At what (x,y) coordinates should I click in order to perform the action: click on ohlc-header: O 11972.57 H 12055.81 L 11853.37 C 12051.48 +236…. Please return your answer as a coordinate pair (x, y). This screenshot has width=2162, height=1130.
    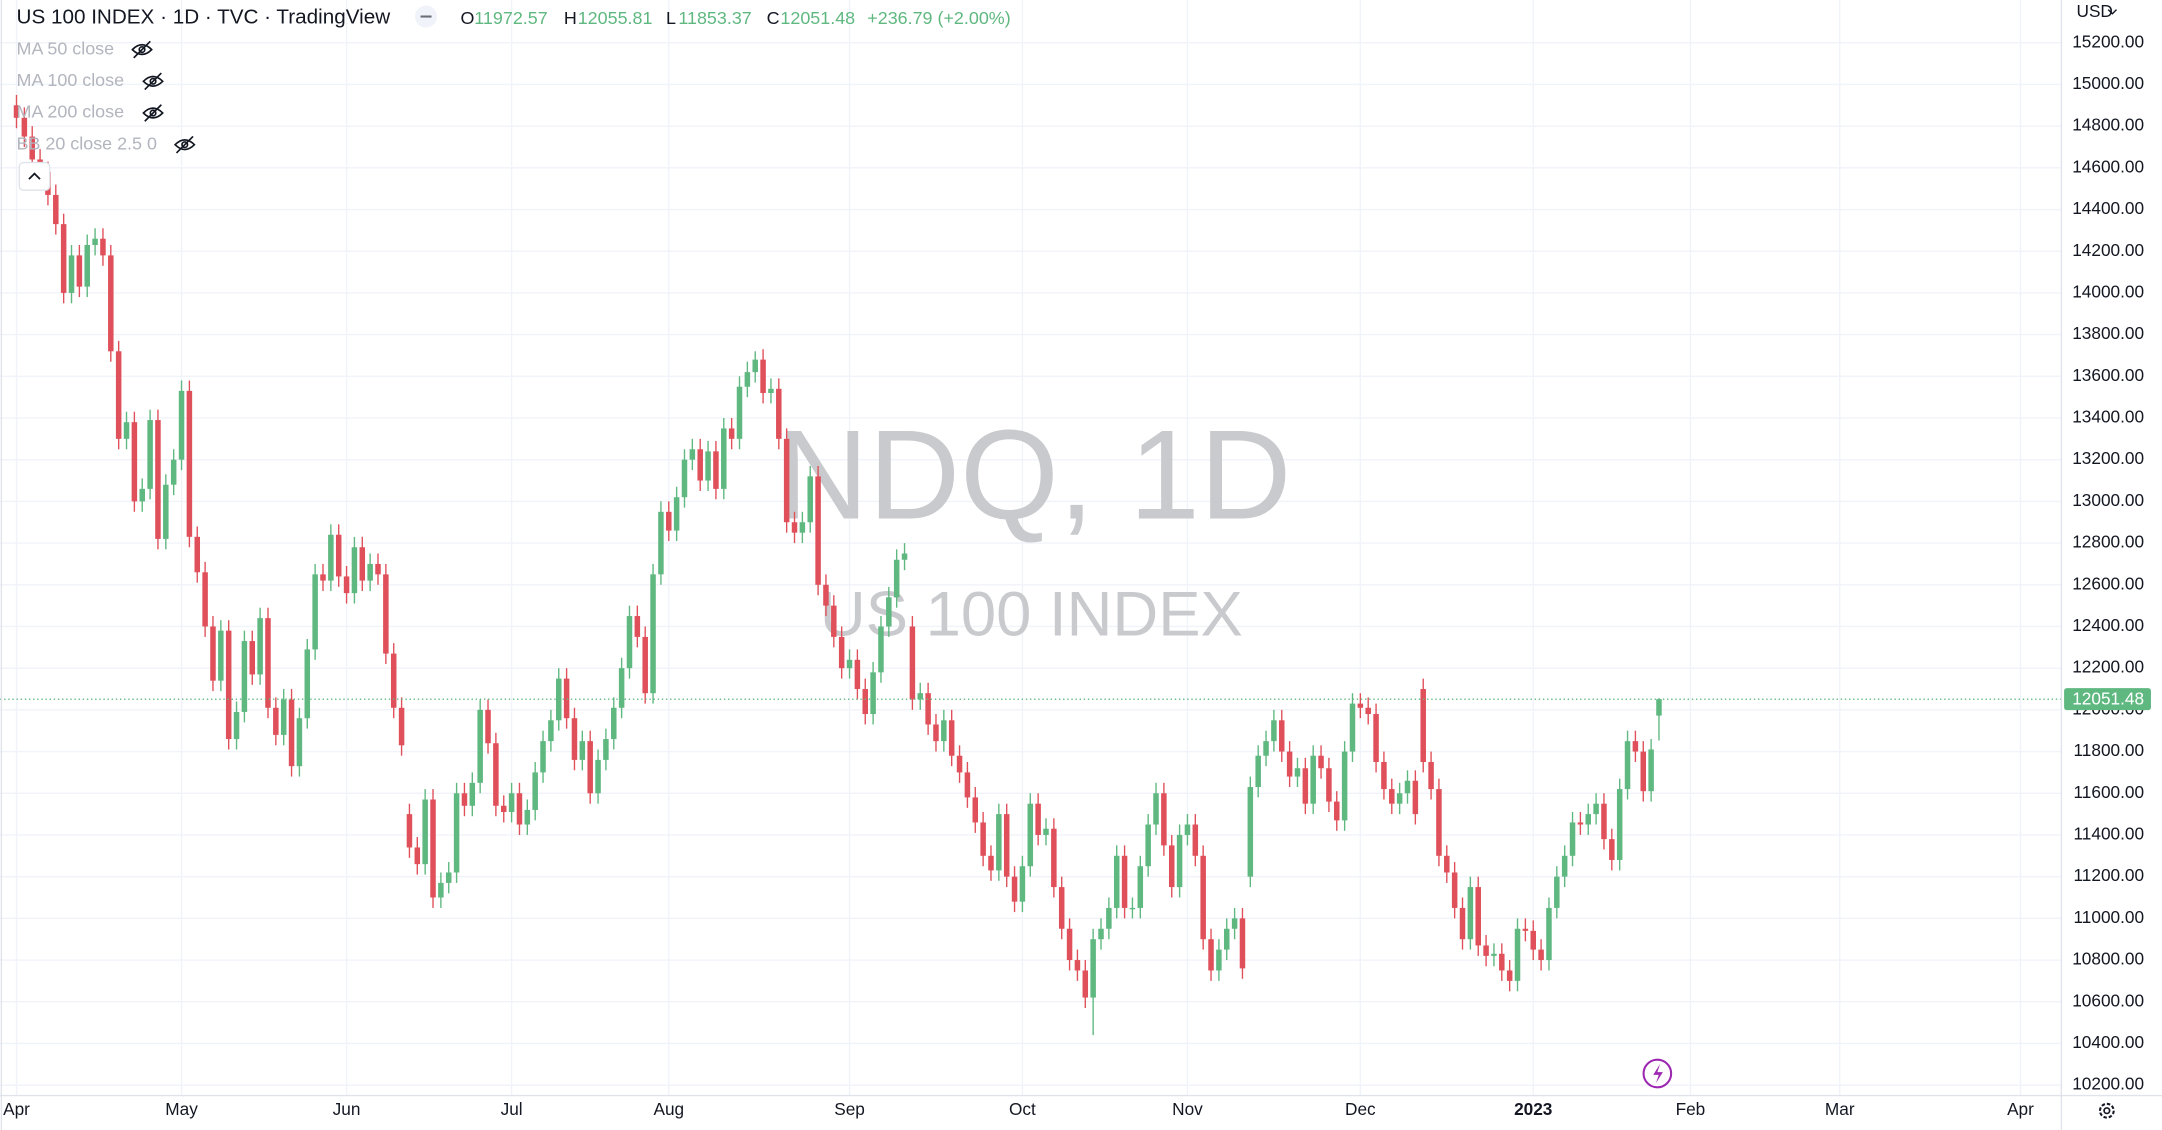
    Looking at the image, I should click on (736, 18).